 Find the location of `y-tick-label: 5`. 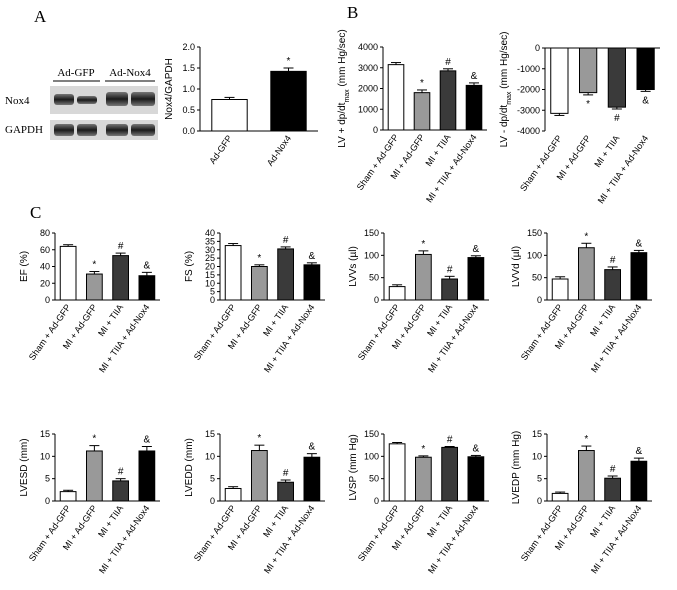

y-tick-label: 5 is located at coordinates (539, 479).